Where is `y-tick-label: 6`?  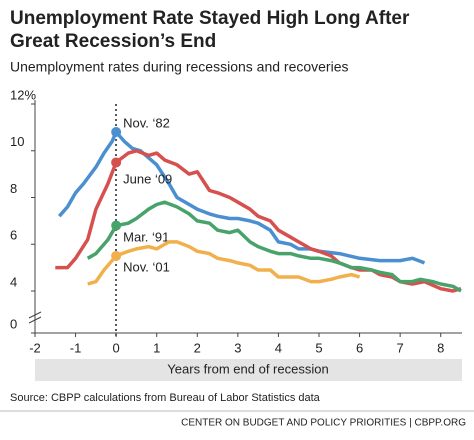 y-tick-label: 6 is located at coordinates (13, 235).